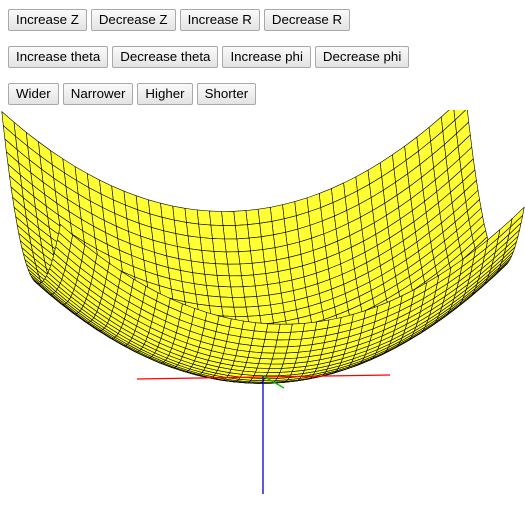  Describe the element at coordinates (266, 57) in the screenshot. I see `increase-phi-button: Increase phi` at that location.